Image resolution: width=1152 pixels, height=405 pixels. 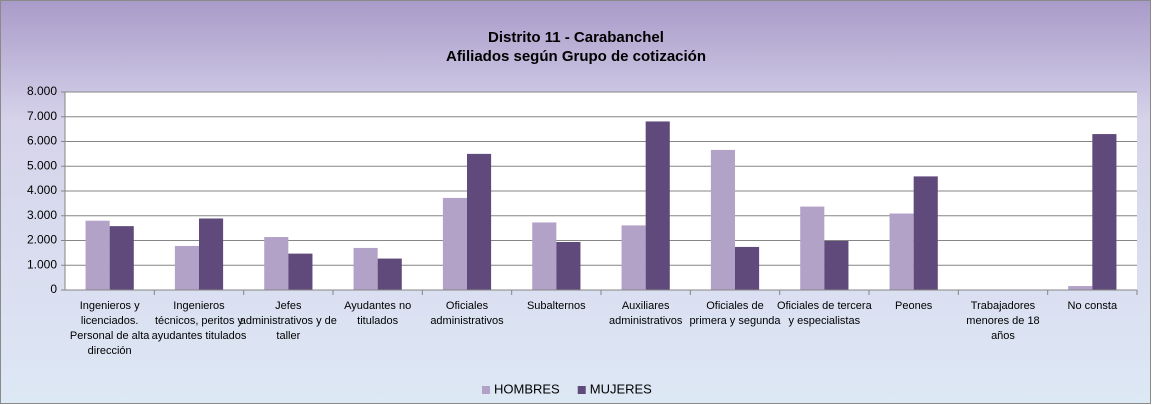 I want to click on y-tick-label: 4.000, so click(x=42, y=190).